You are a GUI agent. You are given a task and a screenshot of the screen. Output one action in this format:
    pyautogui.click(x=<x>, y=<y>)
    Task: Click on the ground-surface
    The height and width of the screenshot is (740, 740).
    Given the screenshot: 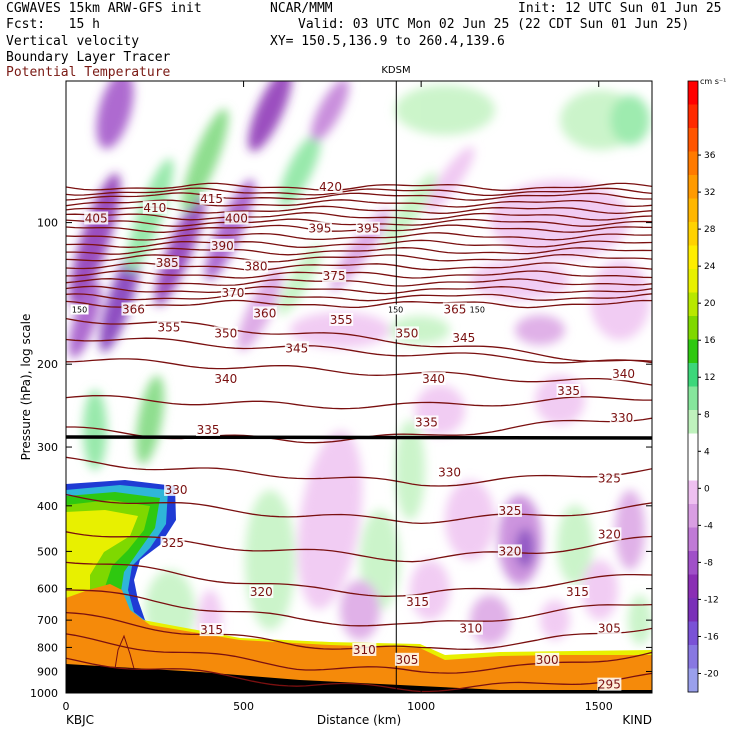 What is the action you would take?
    pyautogui.click(x=359, y=678)
    